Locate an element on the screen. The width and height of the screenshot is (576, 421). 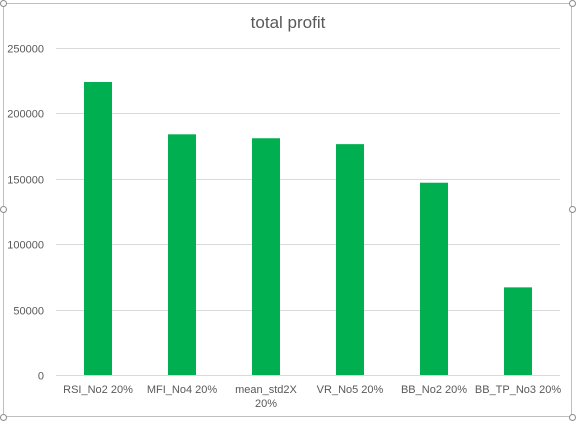
x-tick-label: VR_No5 20% is located at coordinates (350, 390).